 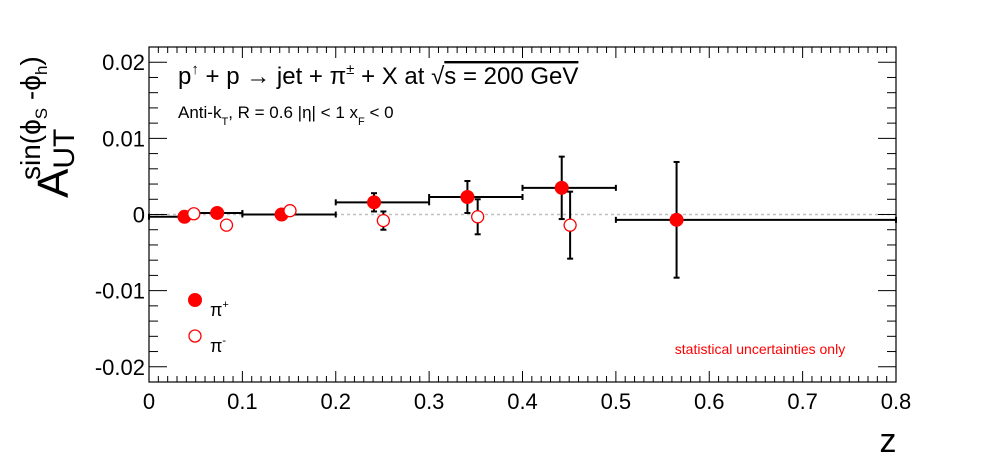 What do you see at coordinates (195, 300) in the screenshot?
I see `legend-marker-pi-plus` at bounding box center [195, 300].